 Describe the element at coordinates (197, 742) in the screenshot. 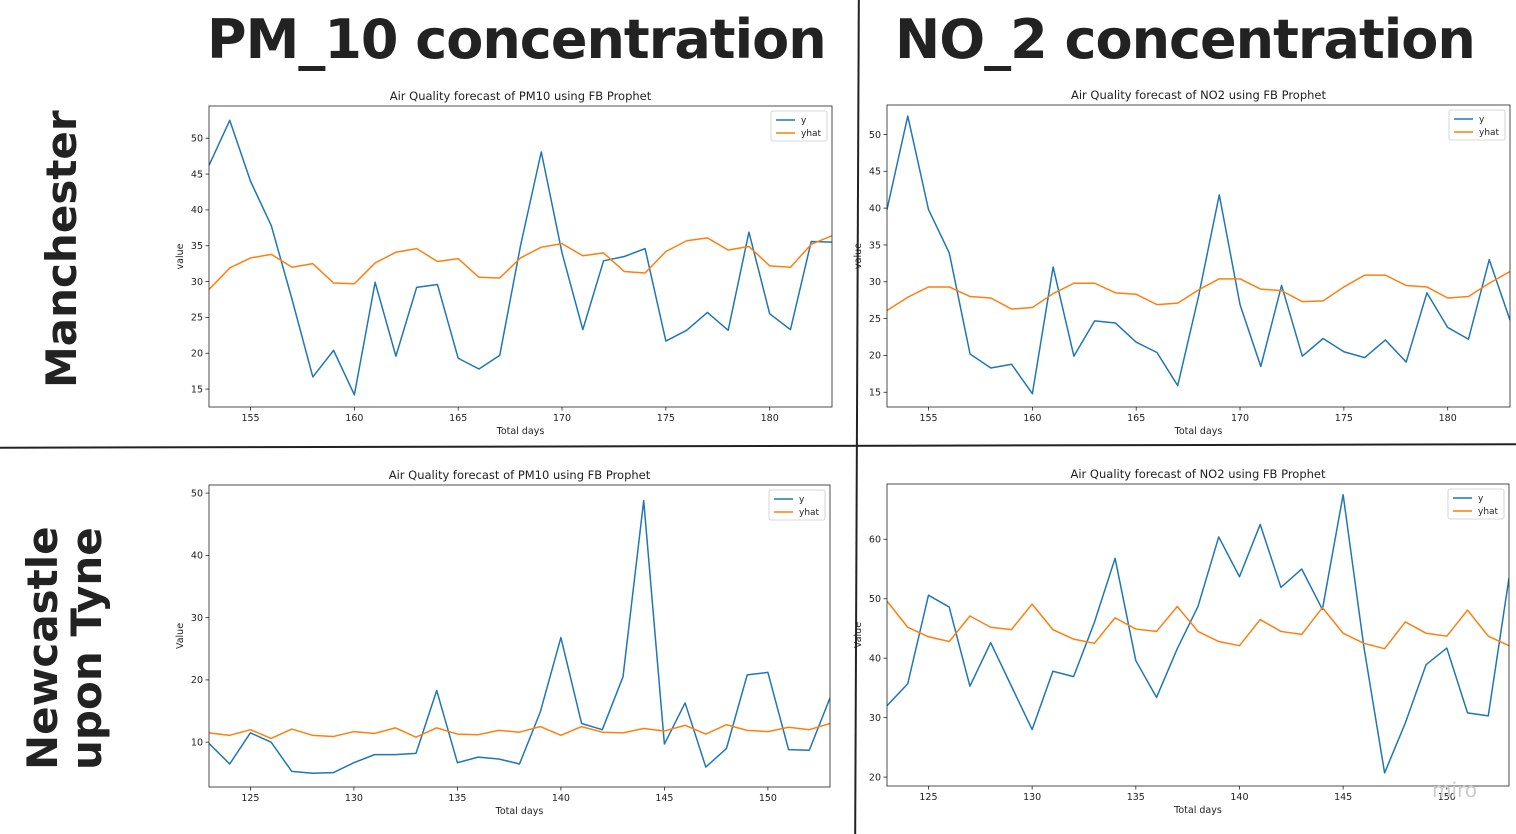

I see `y-tick-label-10: 10` at that location.